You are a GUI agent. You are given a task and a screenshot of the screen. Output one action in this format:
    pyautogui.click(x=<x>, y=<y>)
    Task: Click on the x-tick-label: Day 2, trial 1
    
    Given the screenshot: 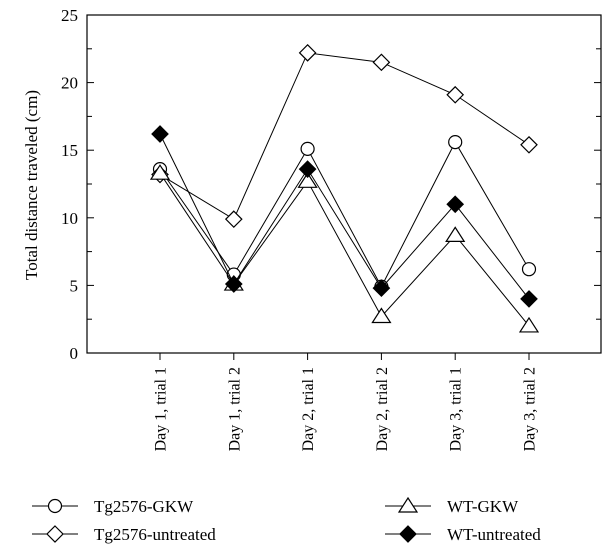 What is the action you would take?
    pyautogui.click(x=308, y=409)
    